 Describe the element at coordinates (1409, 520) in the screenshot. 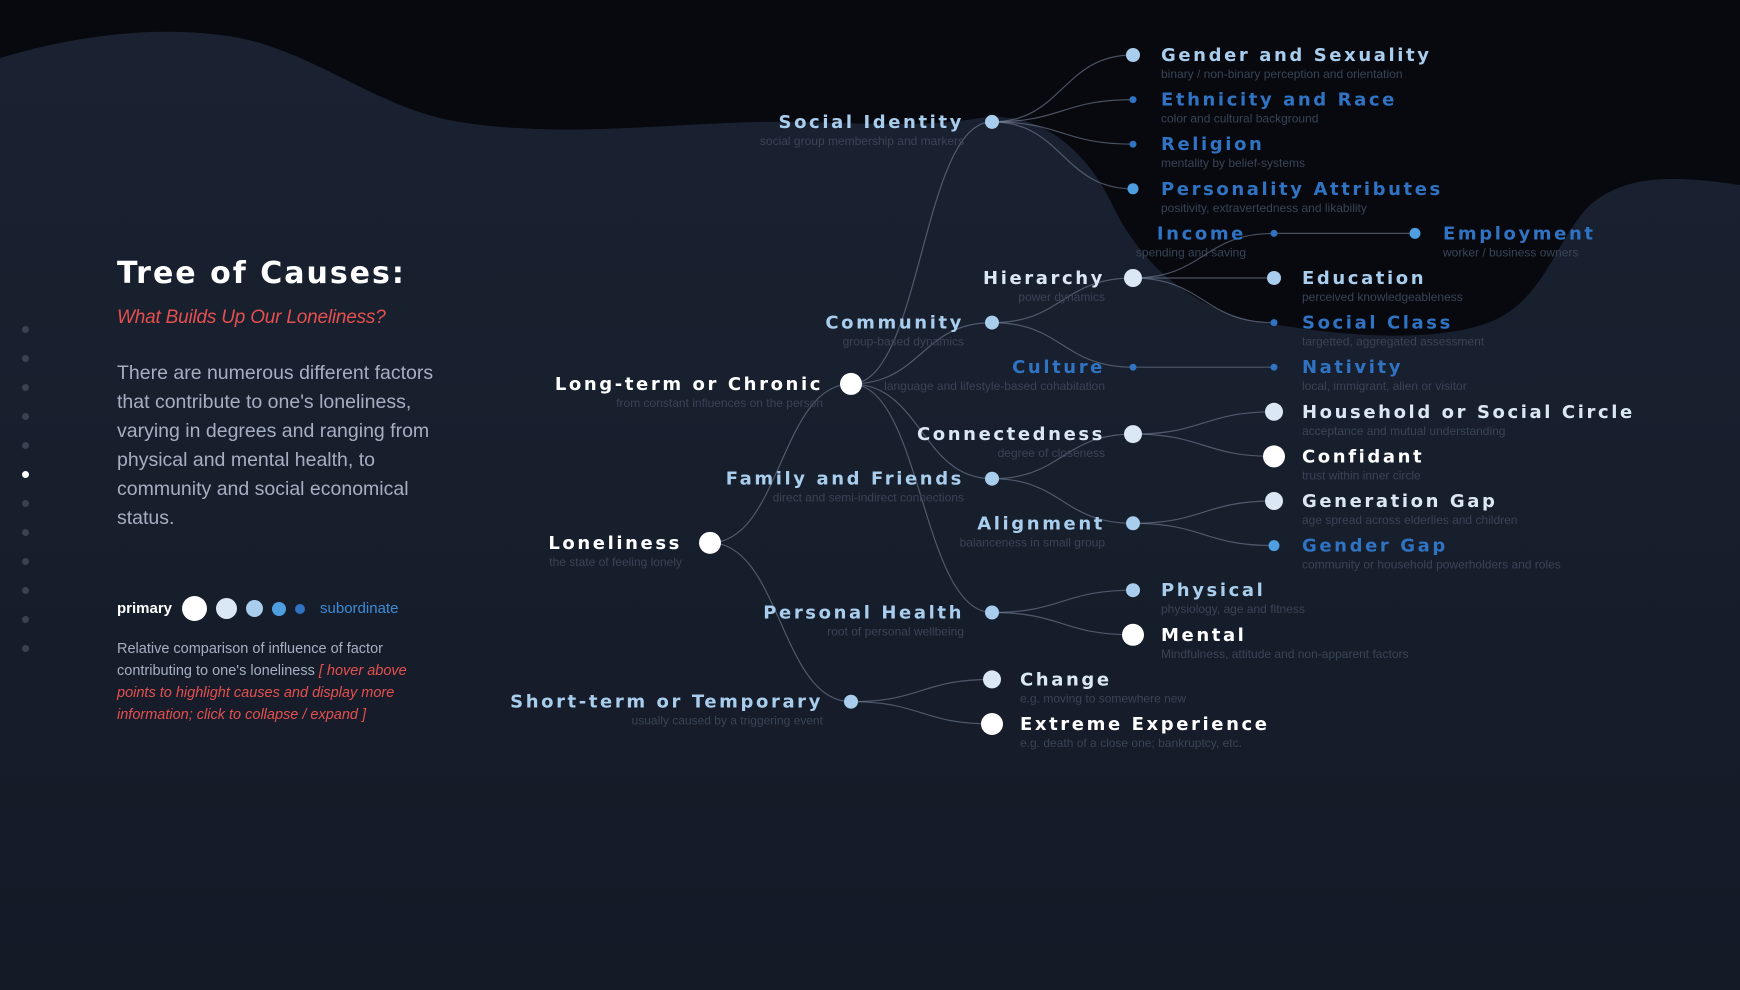

I see `node-description: age spread across elderlies and children` at that location.